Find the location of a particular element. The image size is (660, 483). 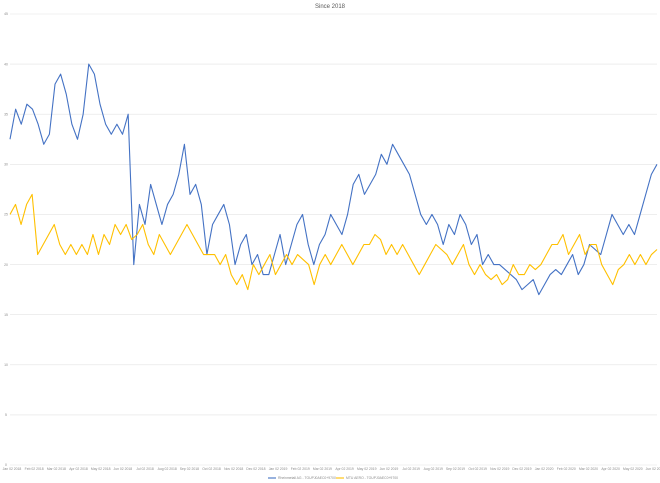

x-tick-label: Nov 02 2019 is located at coordinates (499, 469).